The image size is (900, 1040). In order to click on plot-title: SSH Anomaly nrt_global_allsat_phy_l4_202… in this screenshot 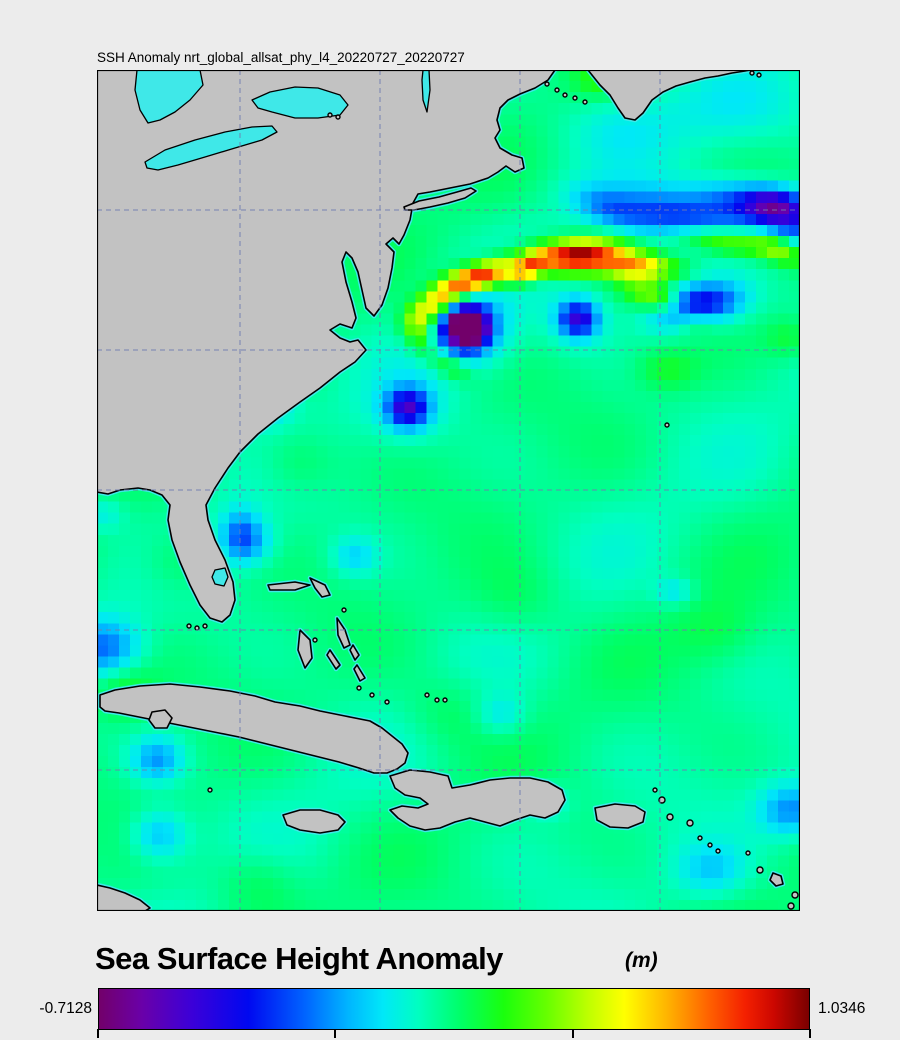, I will do `click(281, 57)`.